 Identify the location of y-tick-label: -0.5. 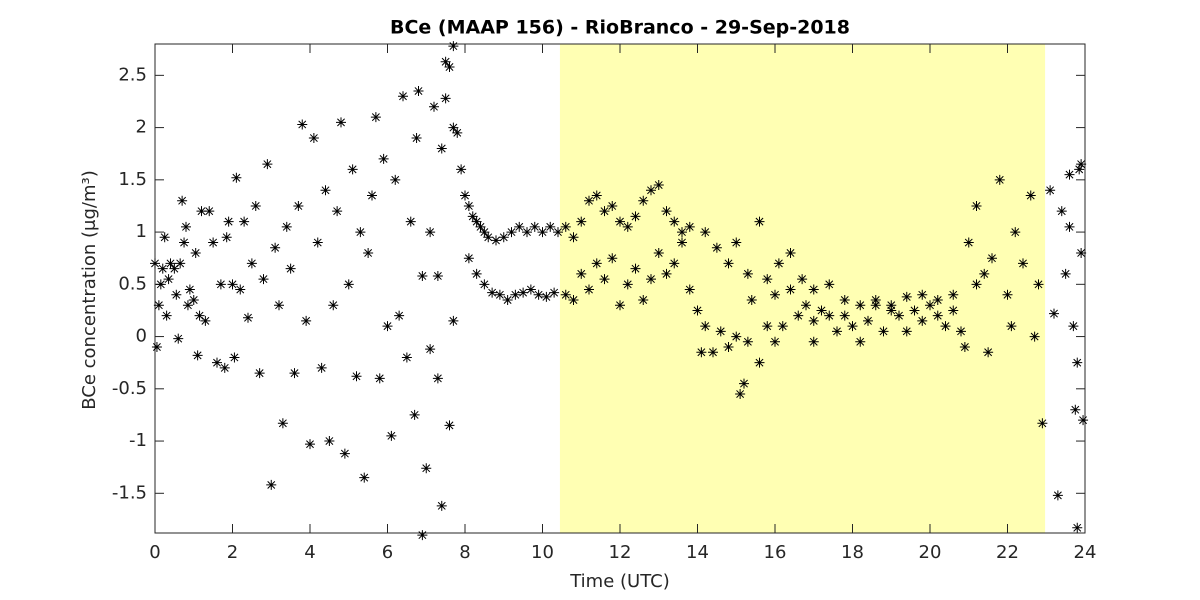
(129, 388).